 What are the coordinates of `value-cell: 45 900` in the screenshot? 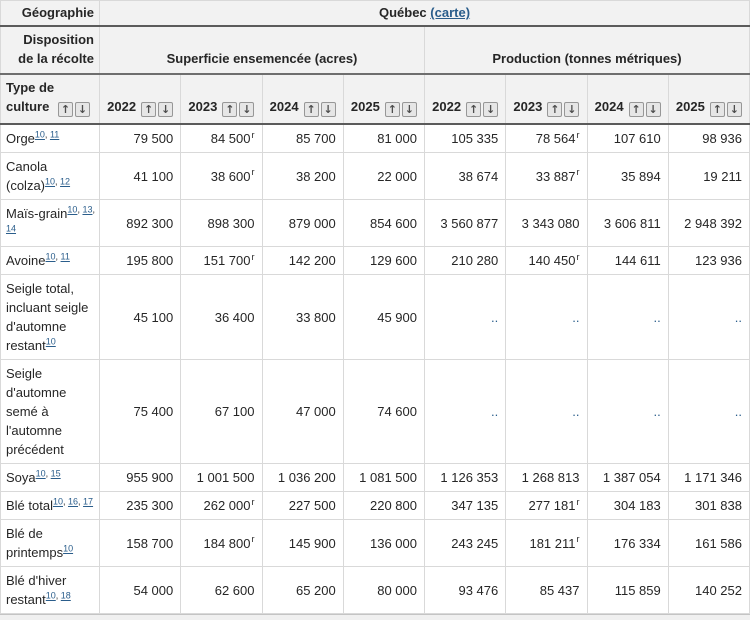 It's located at (384, 317).